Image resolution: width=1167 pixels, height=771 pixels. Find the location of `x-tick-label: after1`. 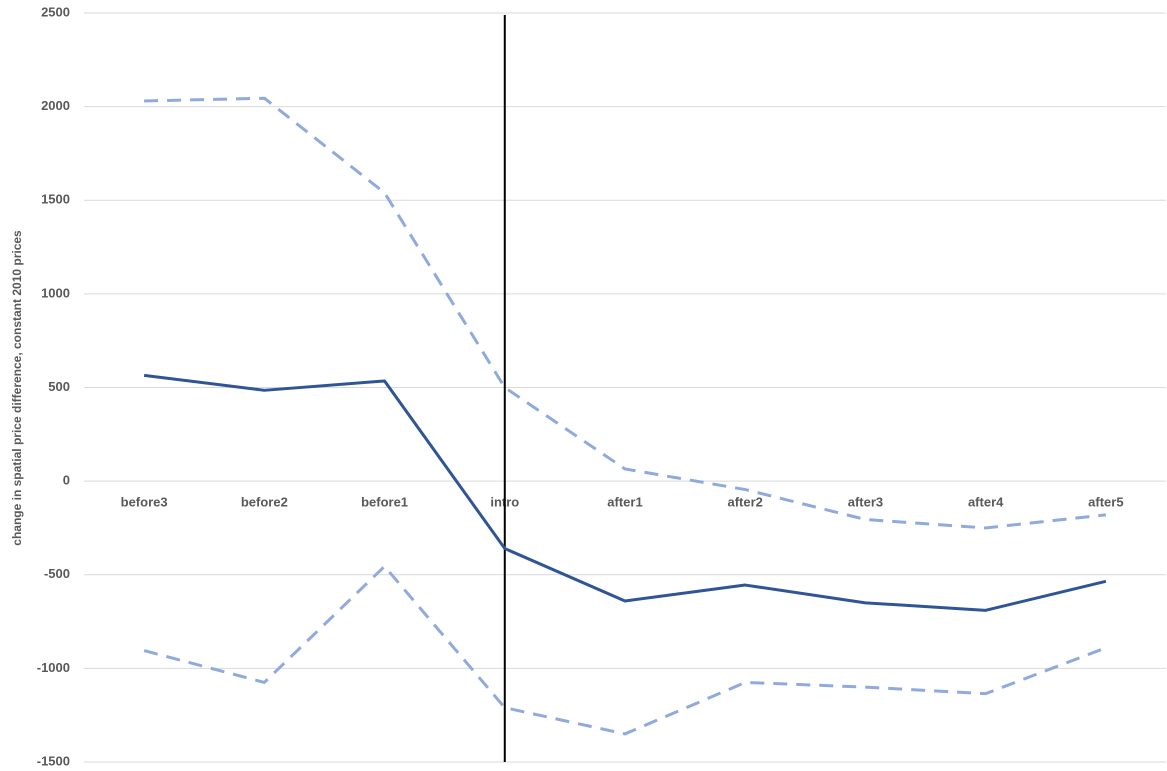

x-tick-label: after1 is located at coordinates (624, 502).